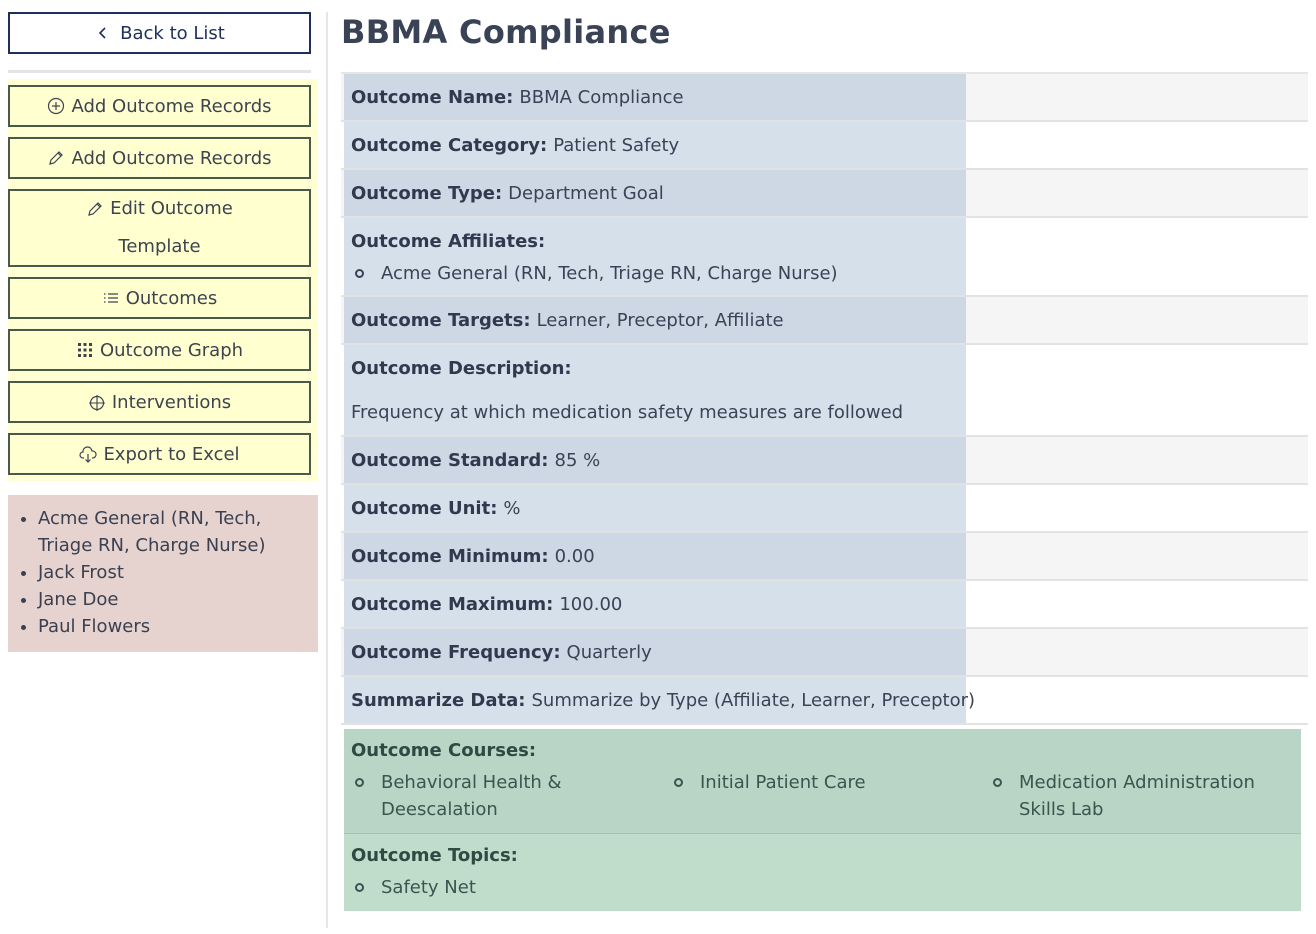  I want to click on edit-outcome-template-label-1: Edit Outcome, so click(171, 208).